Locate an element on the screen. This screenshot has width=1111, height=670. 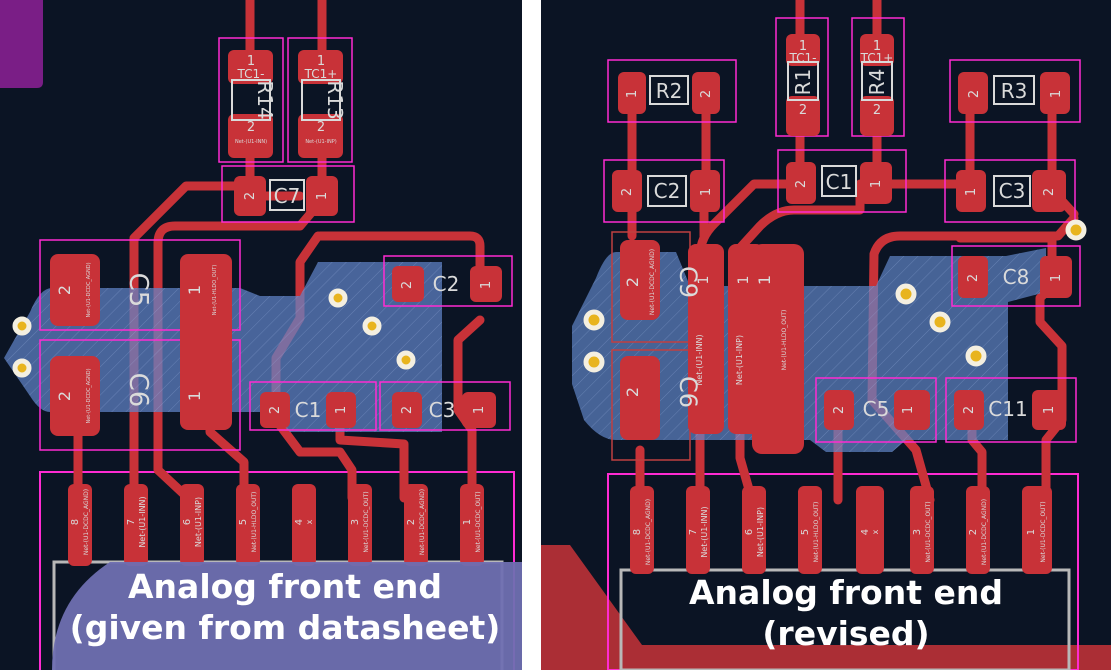
left-pin8-num: 8 is located at coordinates (75, 522).